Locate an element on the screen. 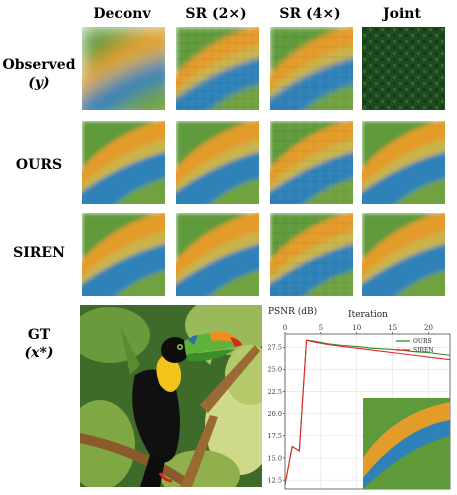 This screenshot has height=495, width=457. y-tick-label: 12.5 is located at coordinates (275, 480).